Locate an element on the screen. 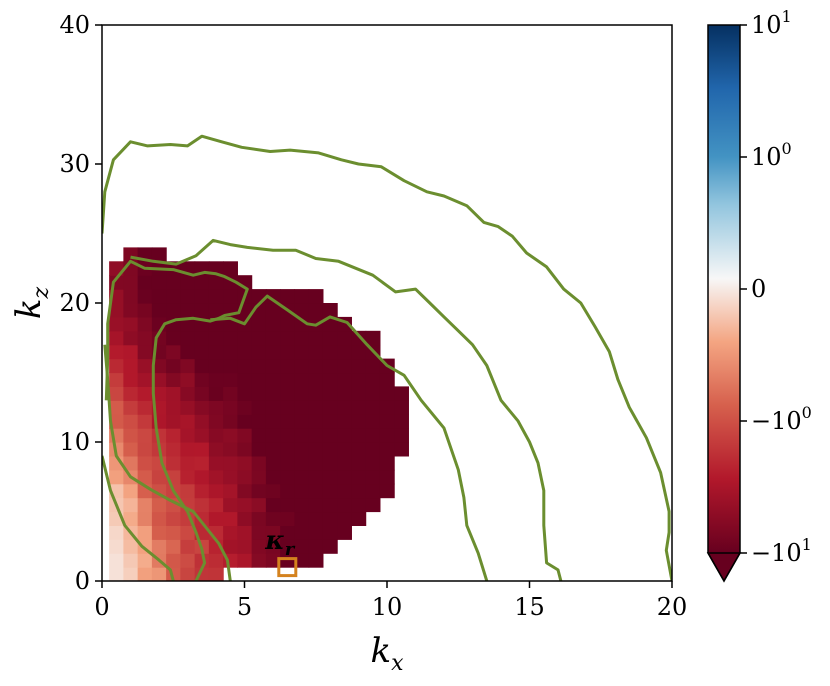  kappa-r-marker is located at coordinates (287, 567).